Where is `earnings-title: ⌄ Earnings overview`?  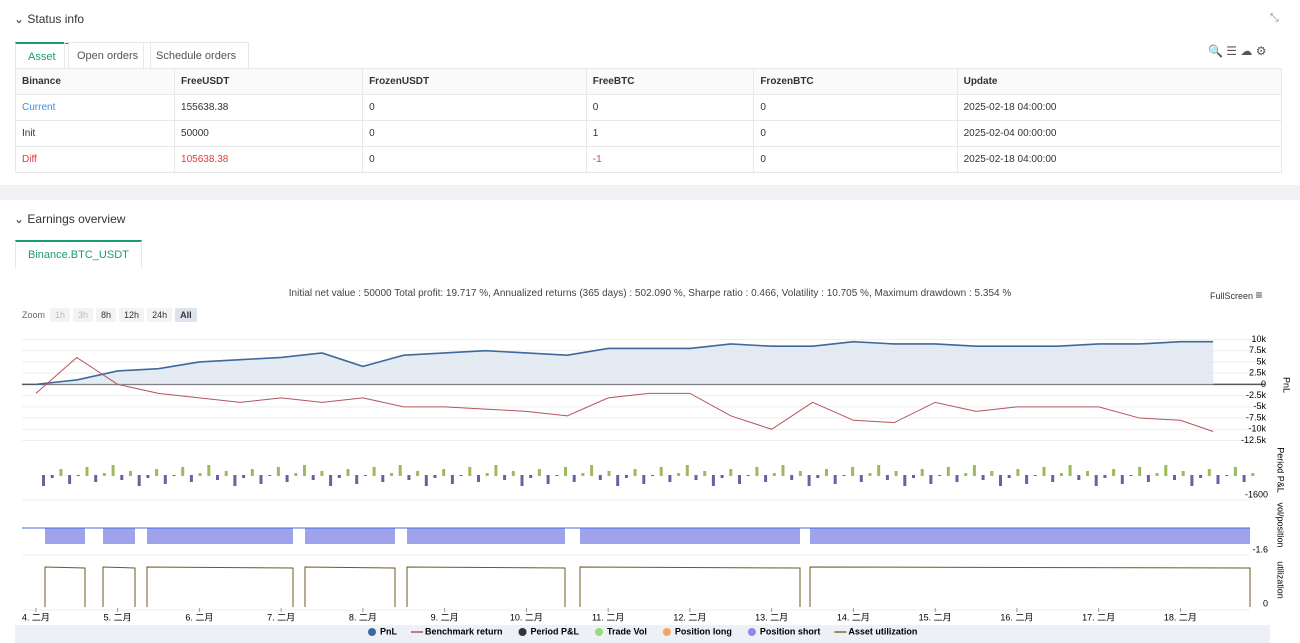 earnings-title: ⌄ Earnings overview is located at coordinates (70, 219).